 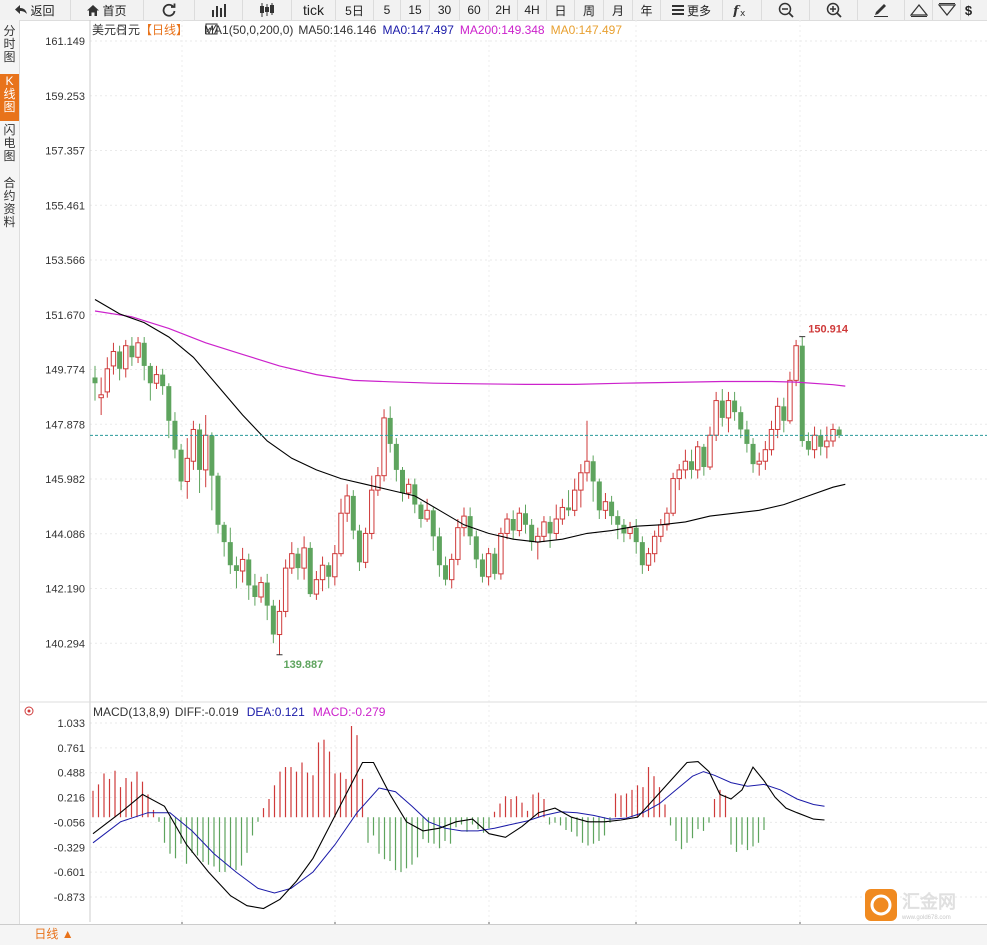 What do you see at coordinates (65, 371) in the screenshot?
I see `price-tick-label: 149.774` at bounding box center [65, 371].